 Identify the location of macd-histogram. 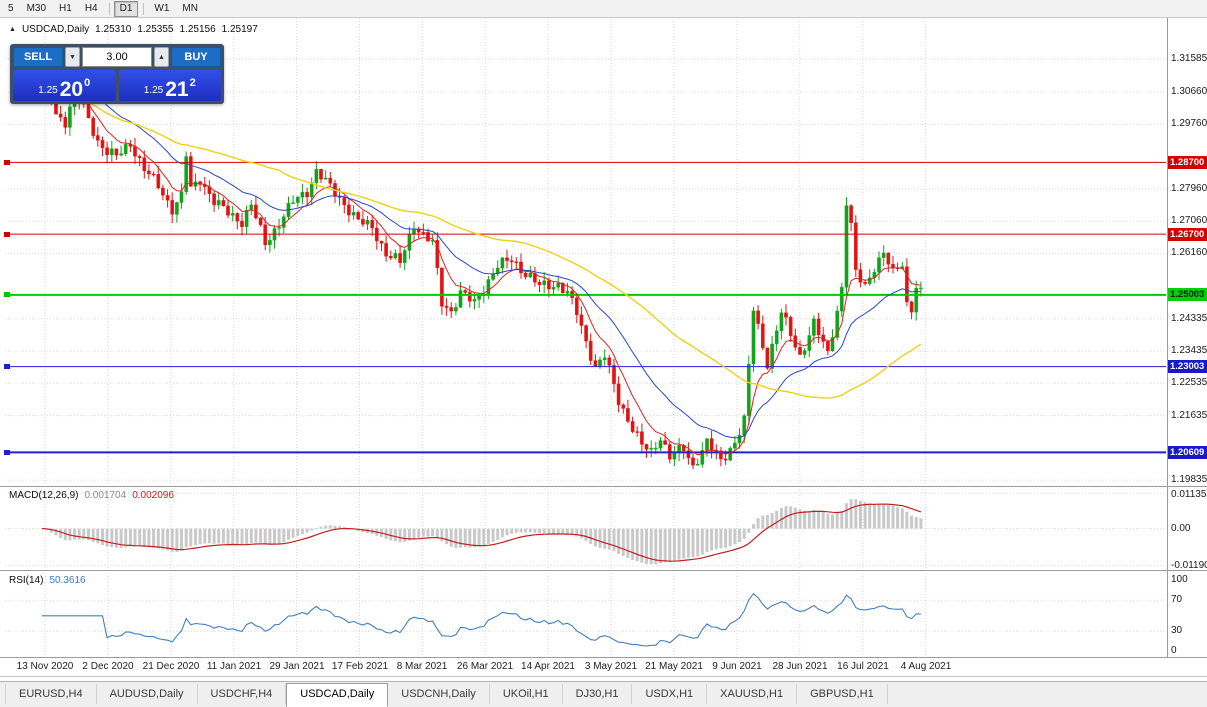
(484, 532).